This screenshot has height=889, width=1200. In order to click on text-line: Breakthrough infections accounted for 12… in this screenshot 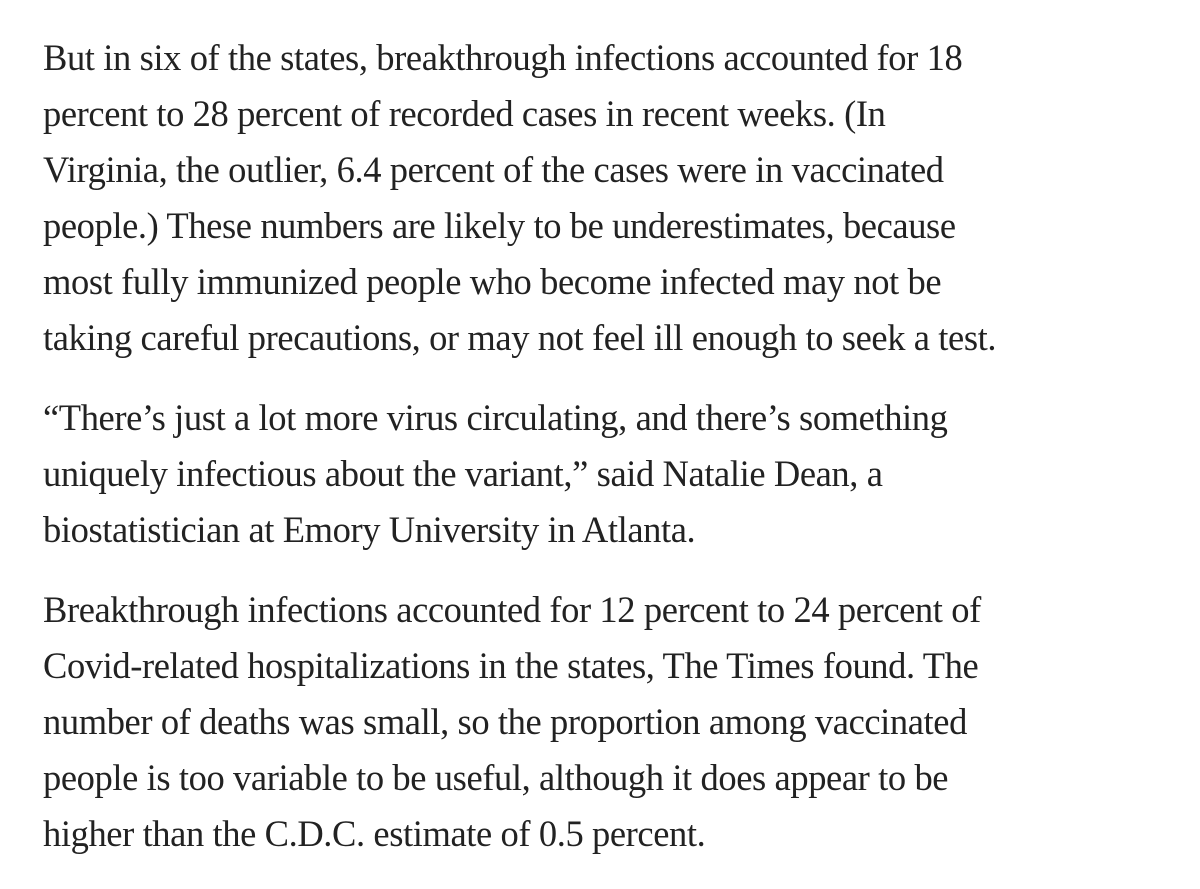, I will do `click(512, 609)`.